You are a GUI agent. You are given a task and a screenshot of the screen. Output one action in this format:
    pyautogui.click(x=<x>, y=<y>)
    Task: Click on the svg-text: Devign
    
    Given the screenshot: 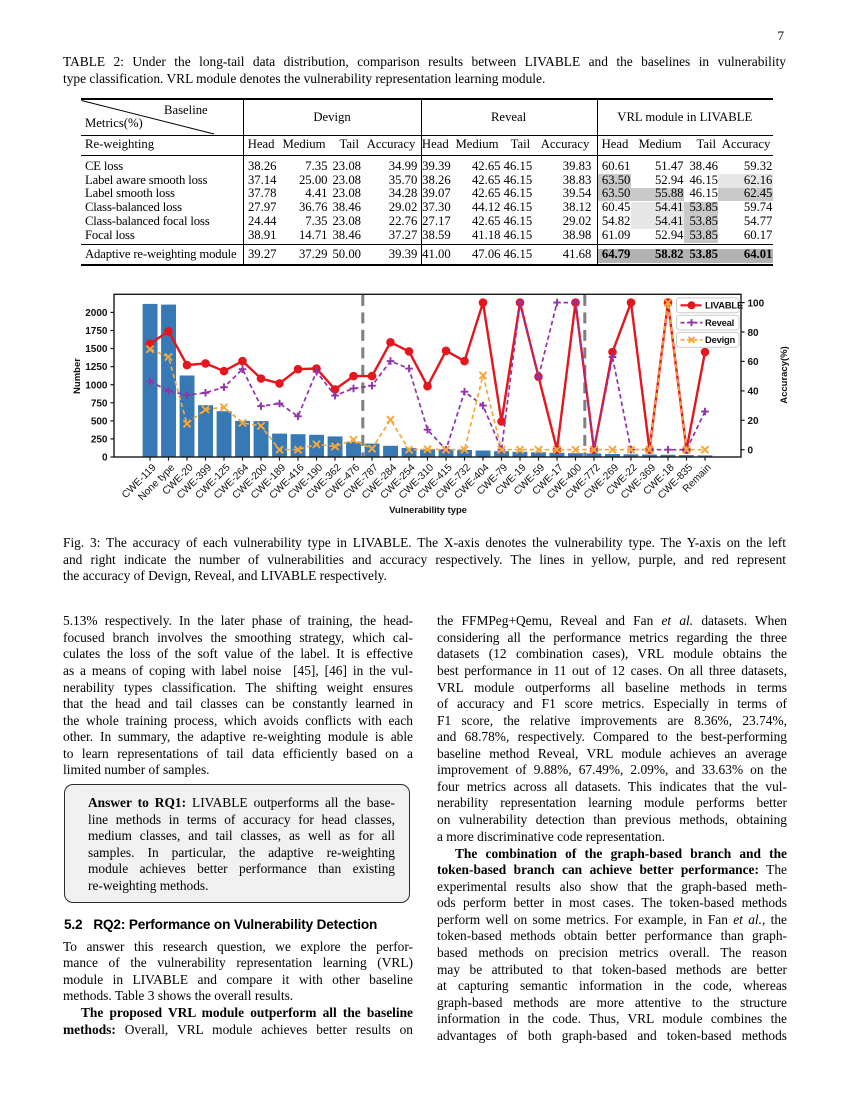 What is the action you would take?
    pyautogui.click(x=720, y=339)
    